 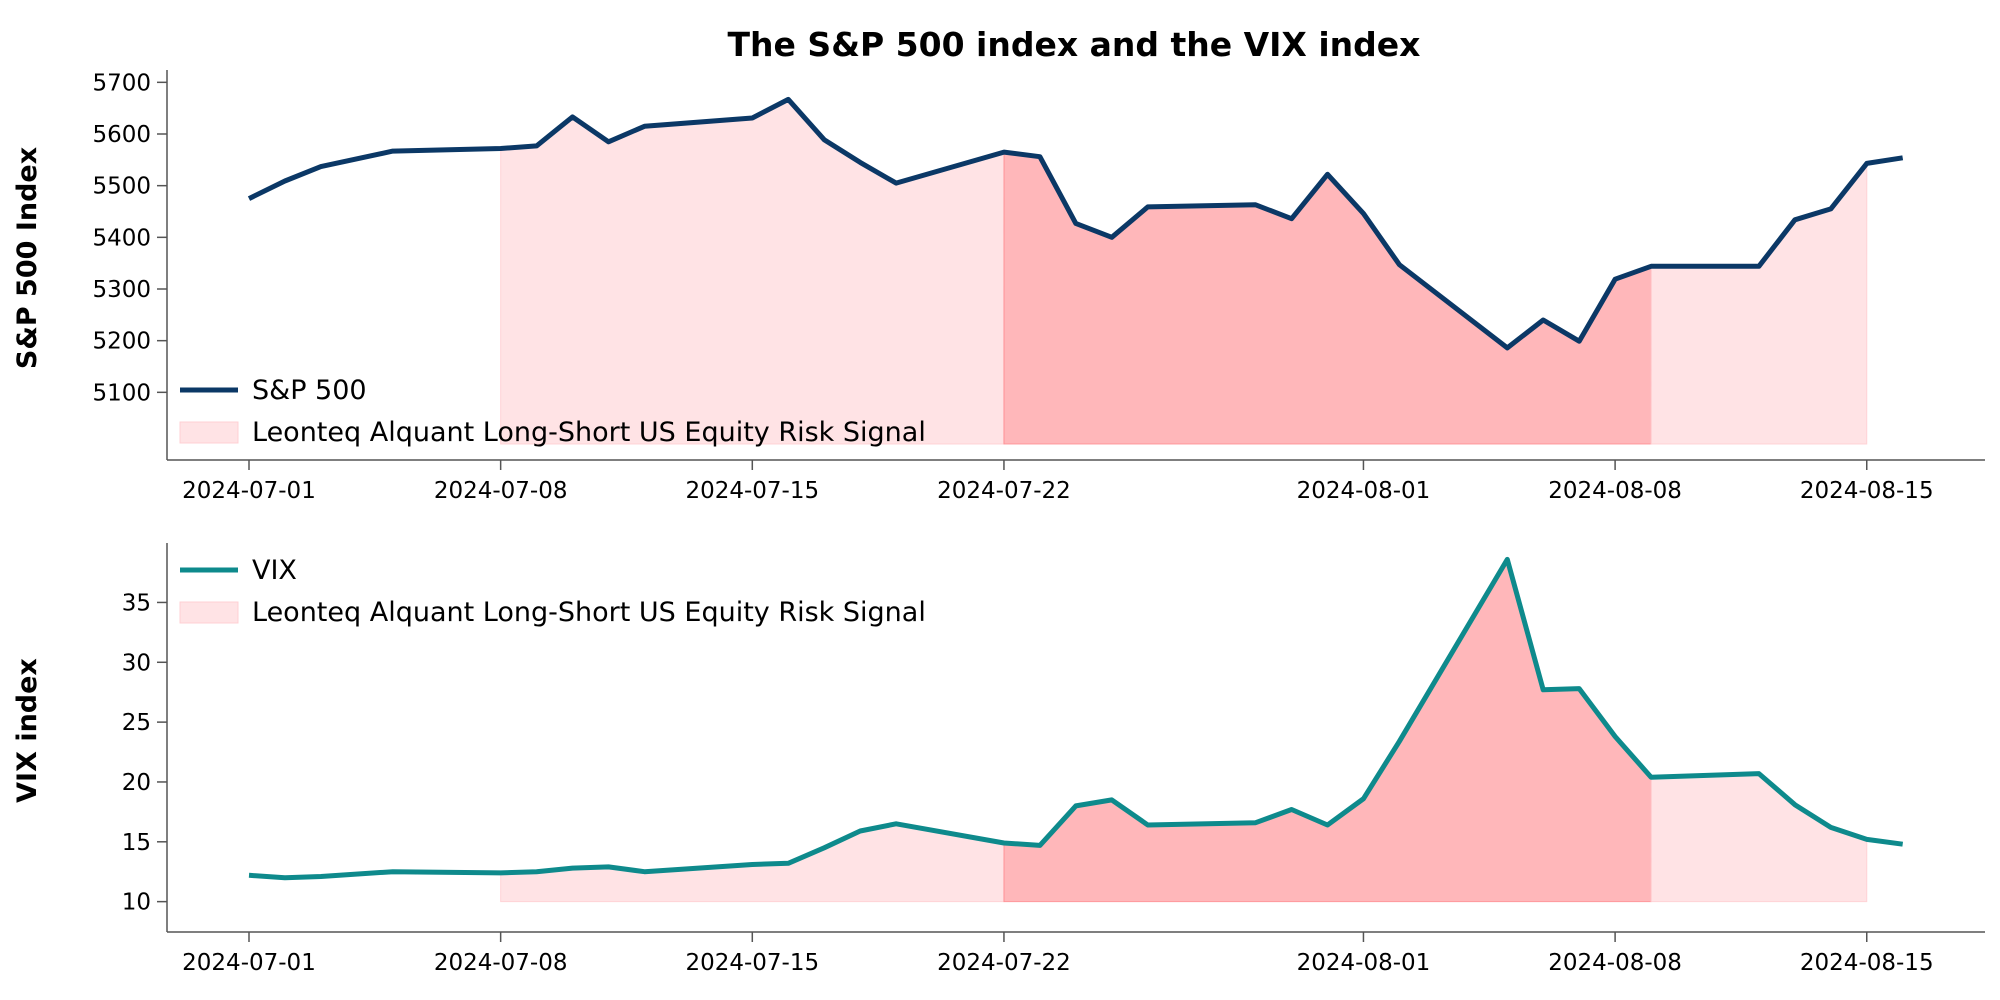 What do you see at coordinates (121, 83) in the screenshot?
I see `y-tick-label: 5700` at bounding box center [121, 83].